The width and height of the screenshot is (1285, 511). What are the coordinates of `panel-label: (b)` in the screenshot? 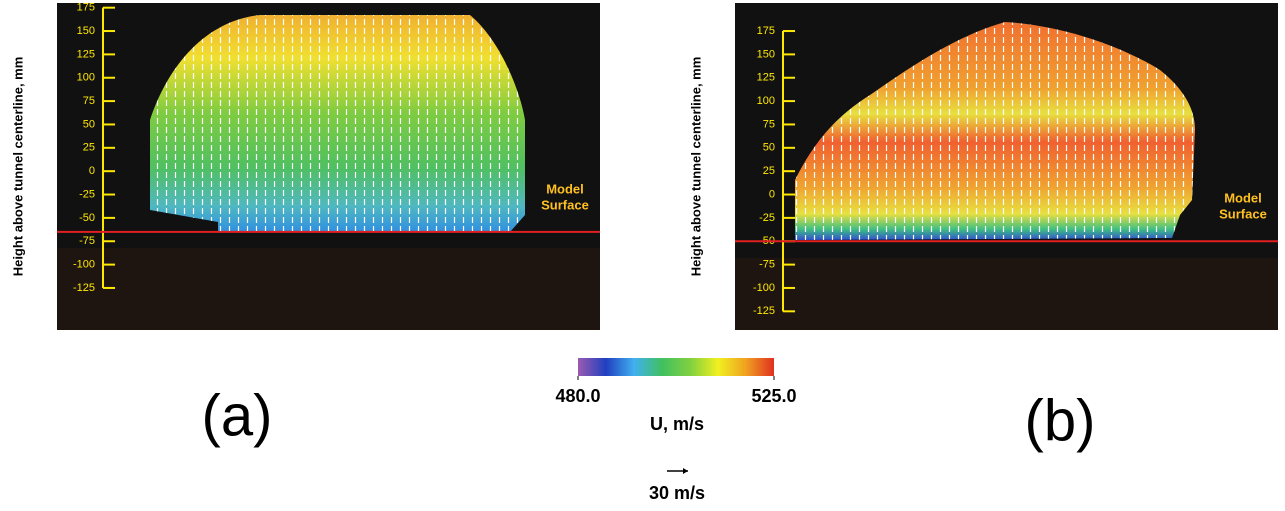 It's located at (1060, 420).